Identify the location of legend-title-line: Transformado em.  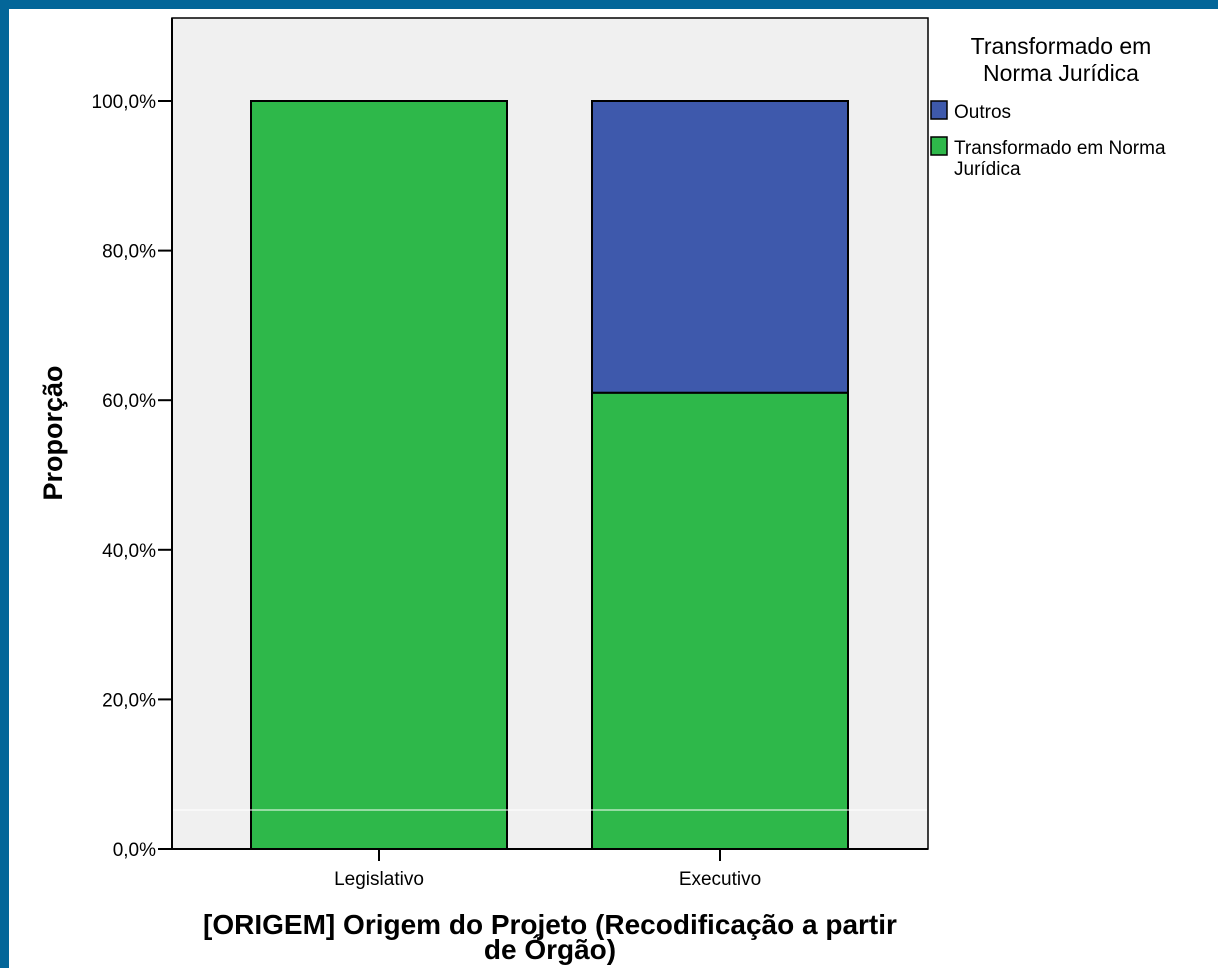
(1061, 46).